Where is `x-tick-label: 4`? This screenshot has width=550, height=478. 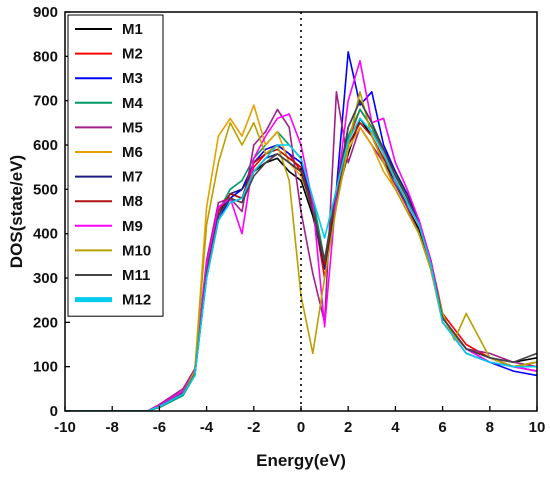
x-tick-label: 4 is located at coordinates (395, 427).